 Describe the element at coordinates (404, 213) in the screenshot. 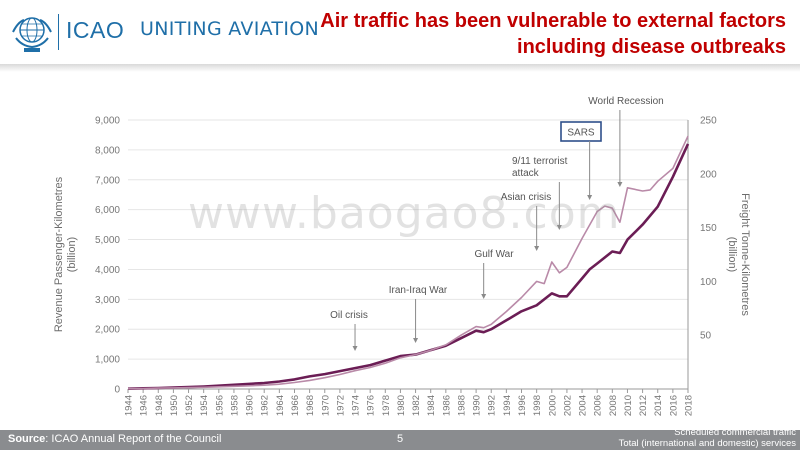

I see `watermark: www.baogao8.com` at that location.